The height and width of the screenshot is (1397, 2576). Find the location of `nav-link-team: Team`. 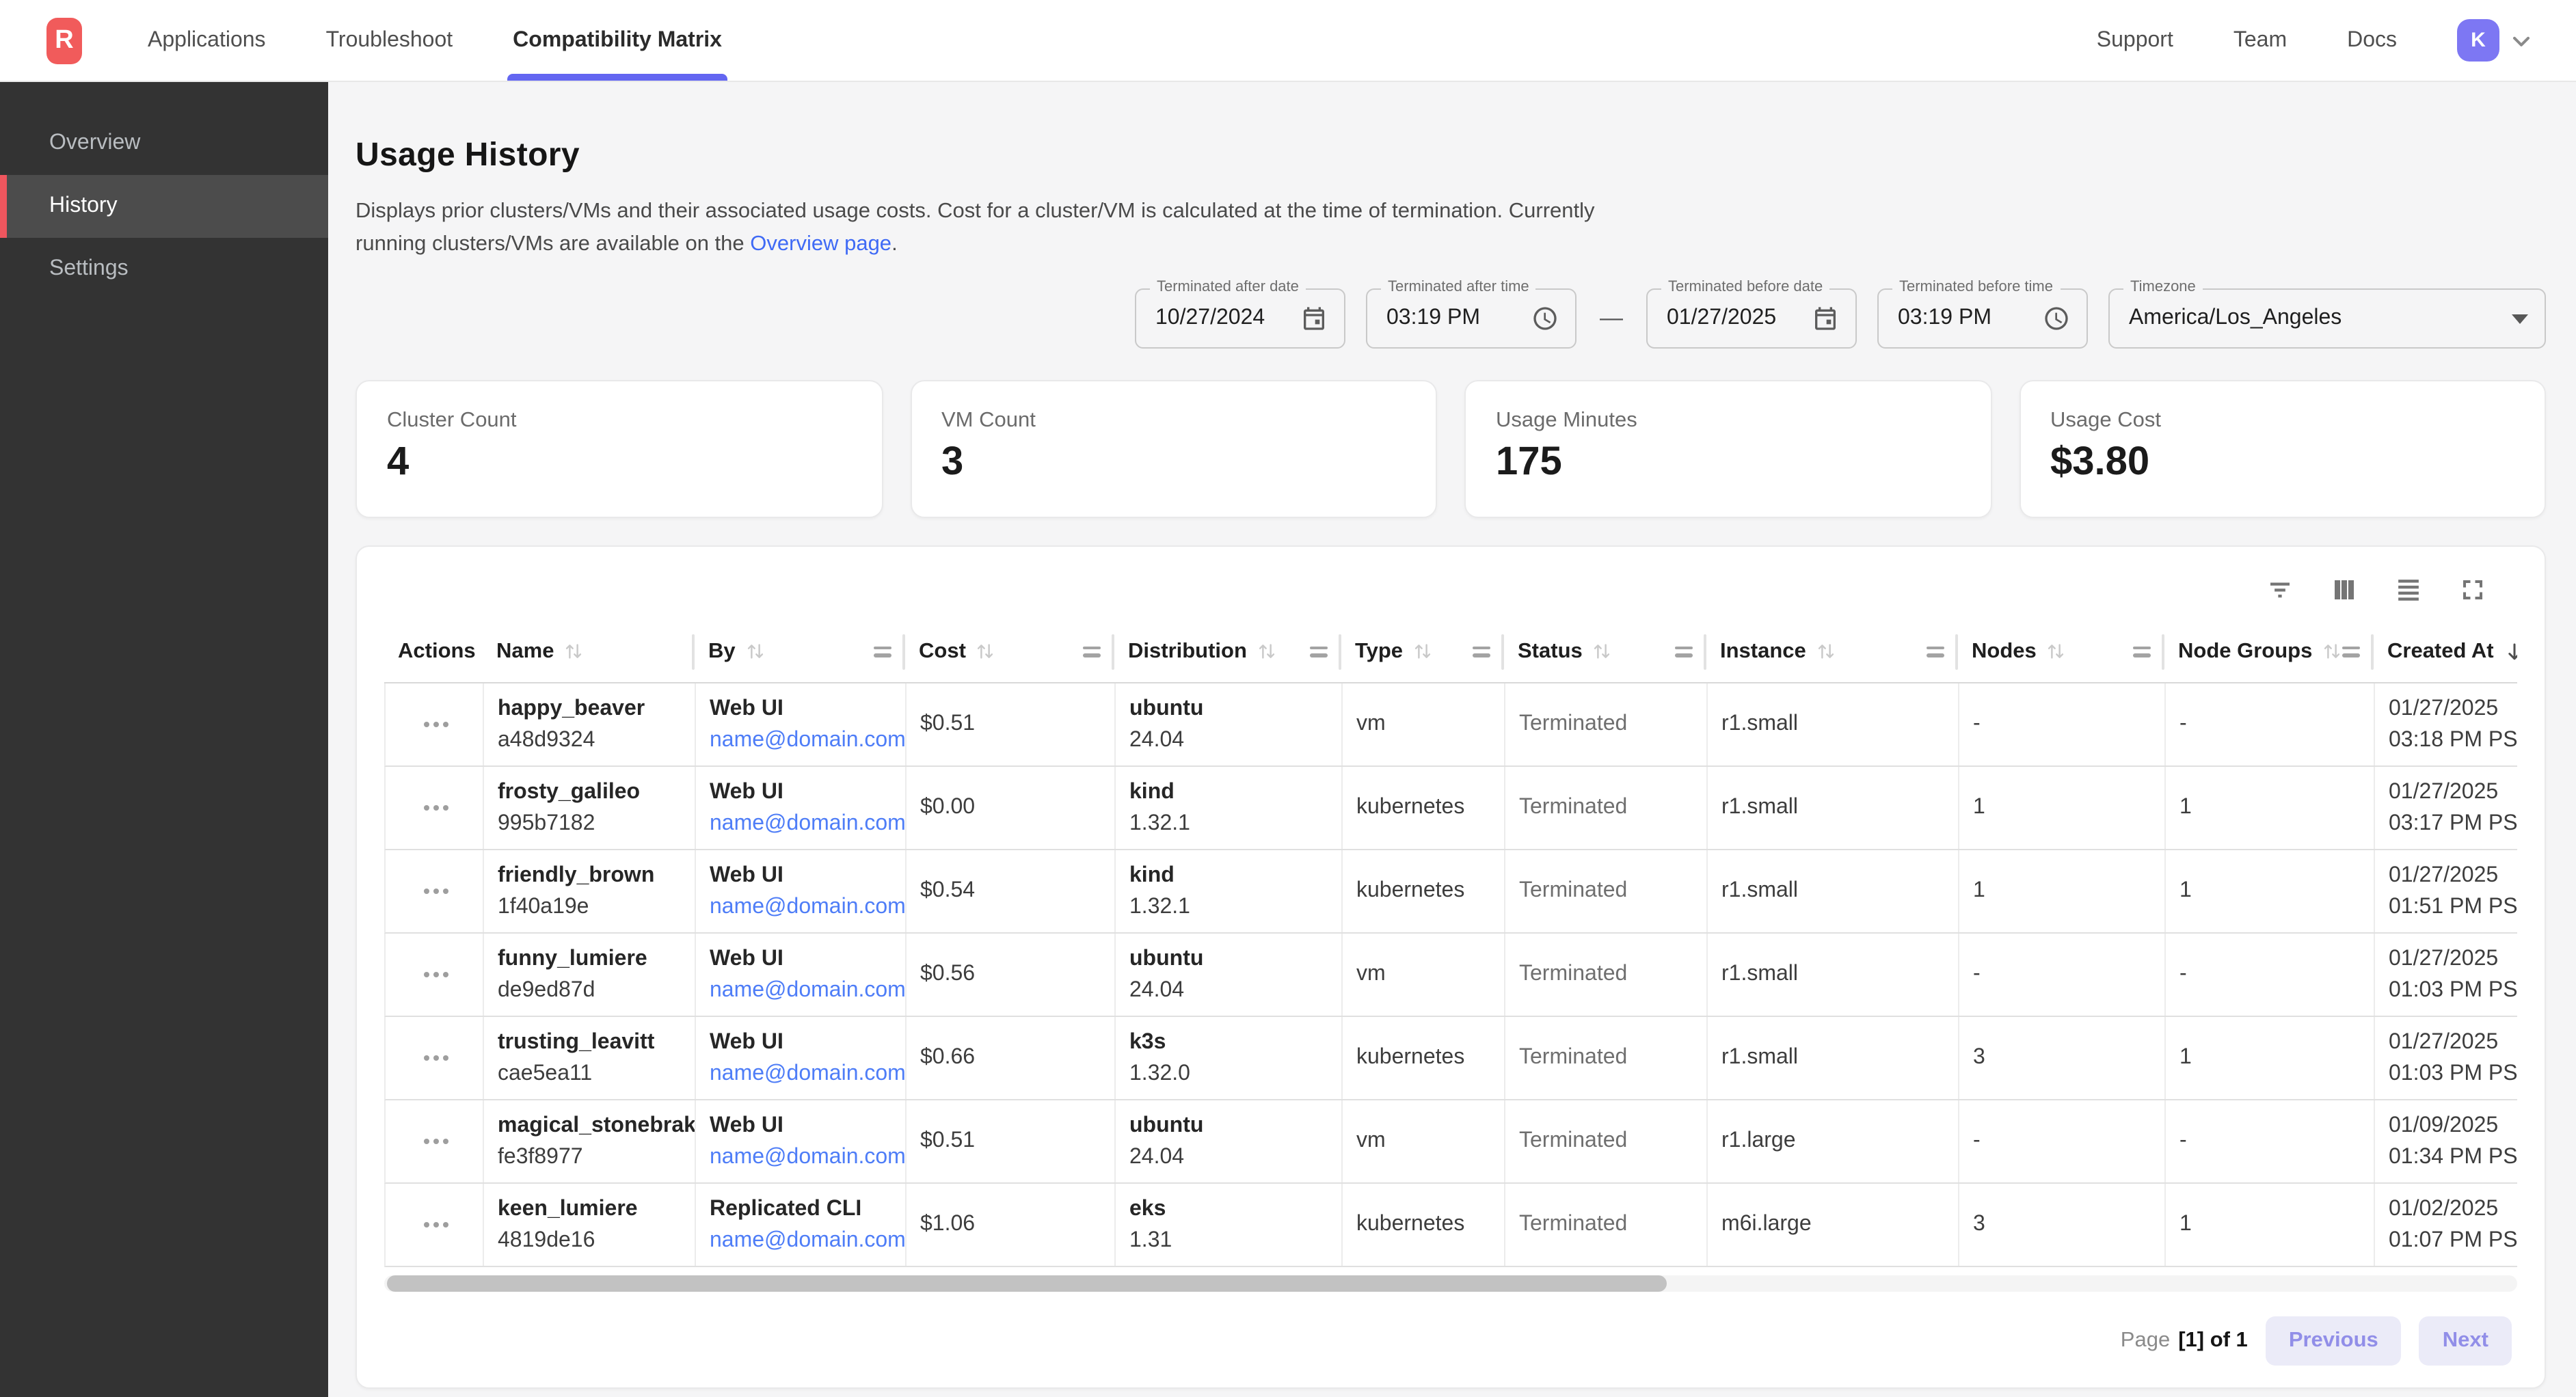

nav-link-team: Team is located at coordinates (2260, 39).